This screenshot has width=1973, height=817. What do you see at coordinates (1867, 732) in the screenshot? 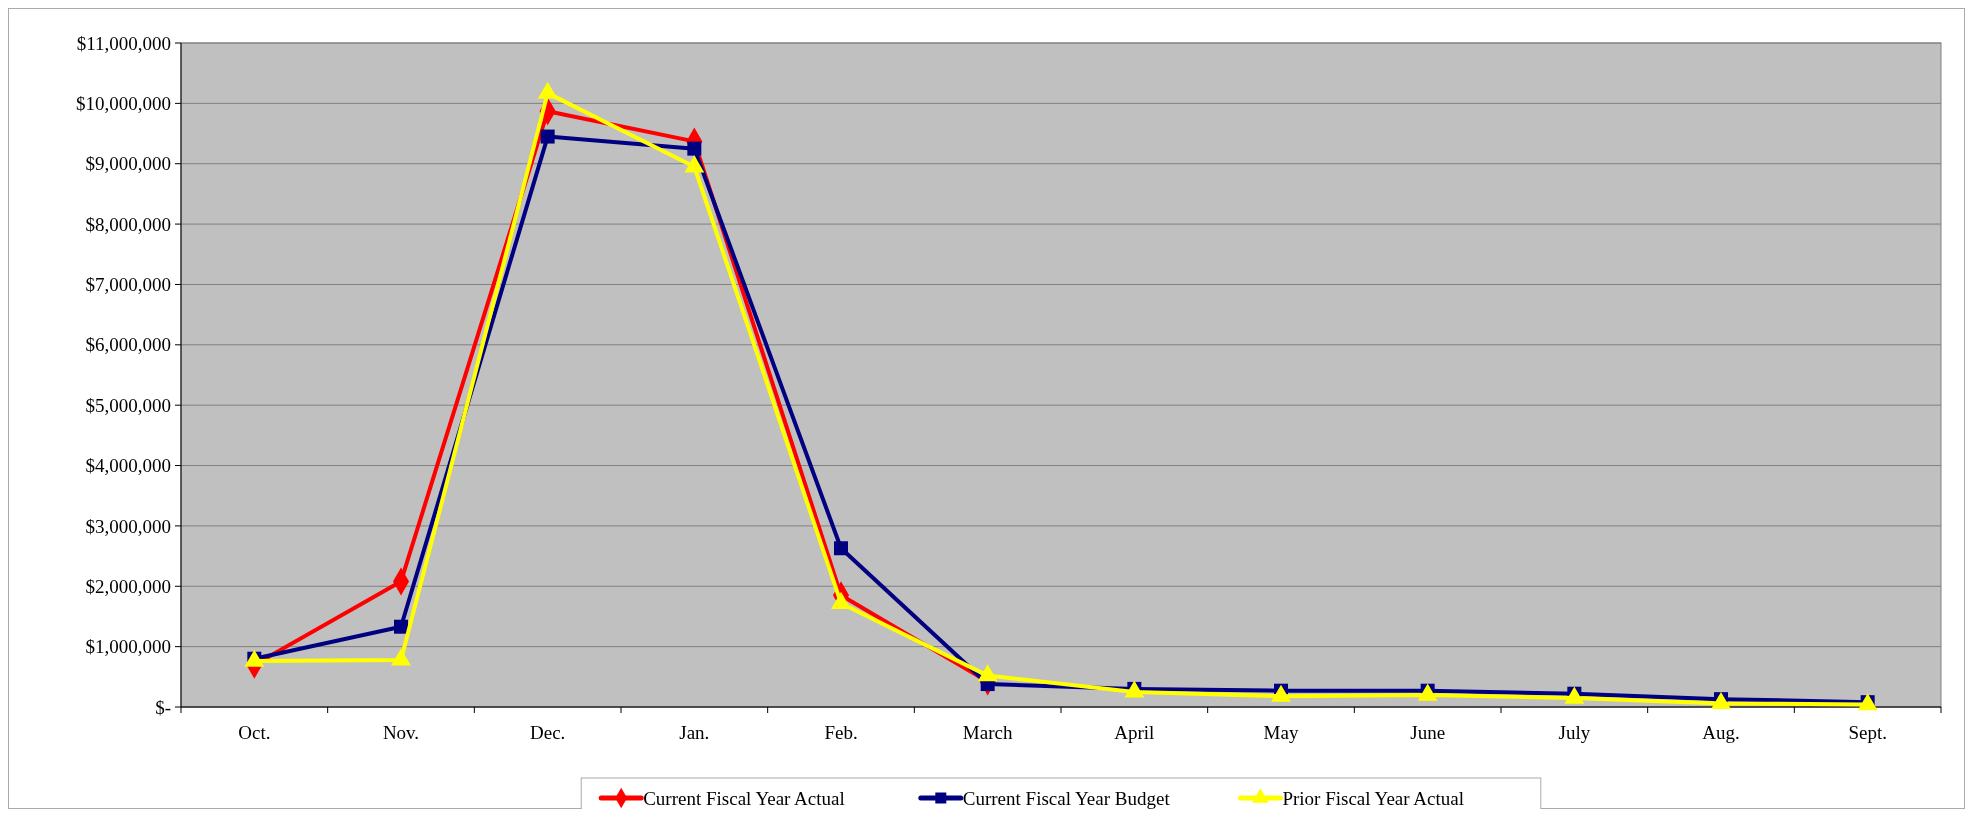
I see `x-tick-label: Sept.` at bounding box center [1867, 732].